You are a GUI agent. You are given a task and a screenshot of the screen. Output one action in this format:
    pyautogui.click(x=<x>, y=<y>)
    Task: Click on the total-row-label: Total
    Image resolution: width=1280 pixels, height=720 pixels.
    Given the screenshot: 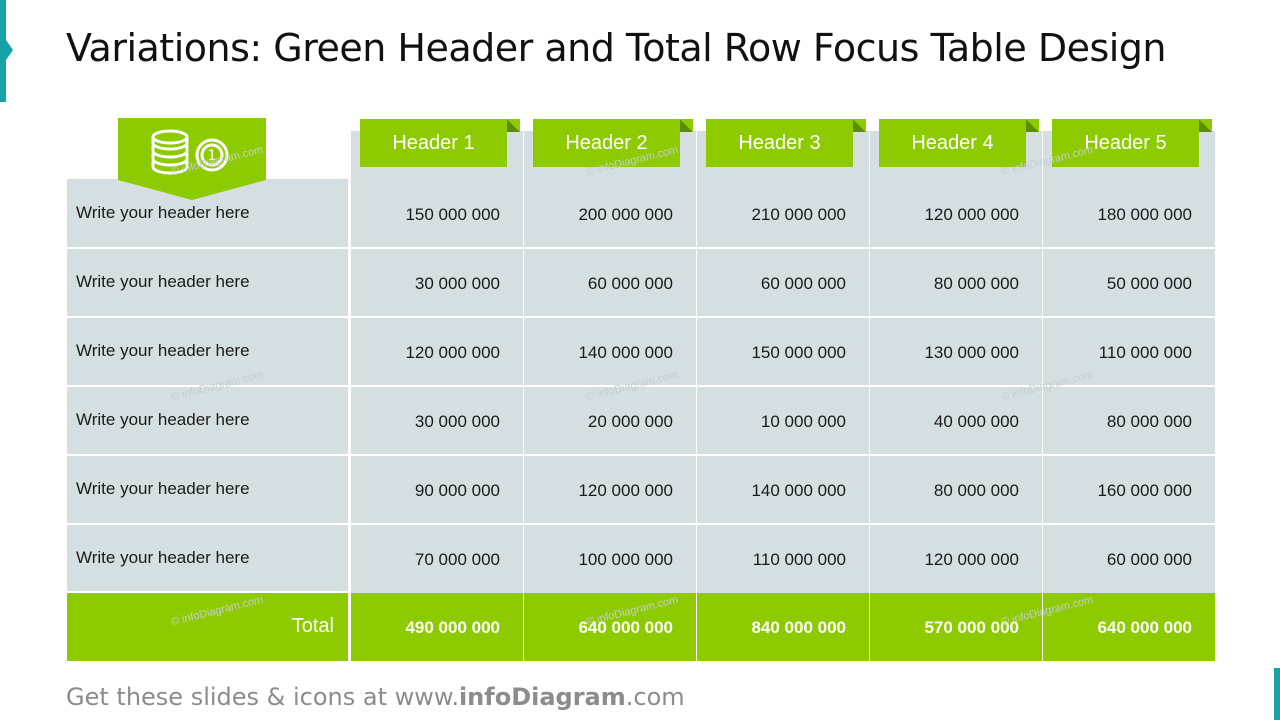 What is the action you would take?
    pyautogui.click(x=312, y=626)
    